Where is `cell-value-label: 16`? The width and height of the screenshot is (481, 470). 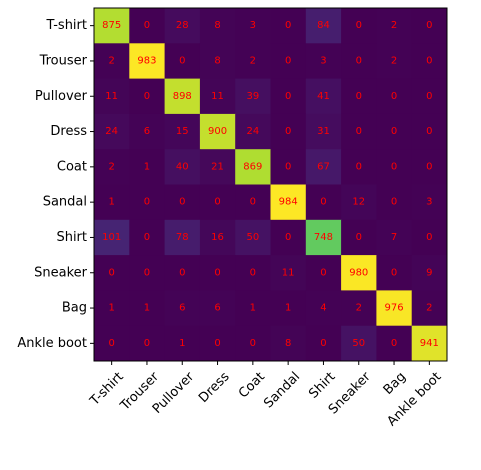 cell-value-label: 16 is located at coordinates (217, 237).